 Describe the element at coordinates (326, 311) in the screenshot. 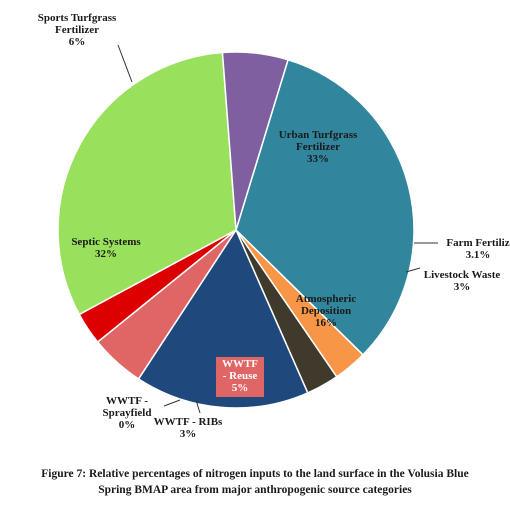

I see `slice-label-atmospheric-deposition-line-2: Deposition` at that location.